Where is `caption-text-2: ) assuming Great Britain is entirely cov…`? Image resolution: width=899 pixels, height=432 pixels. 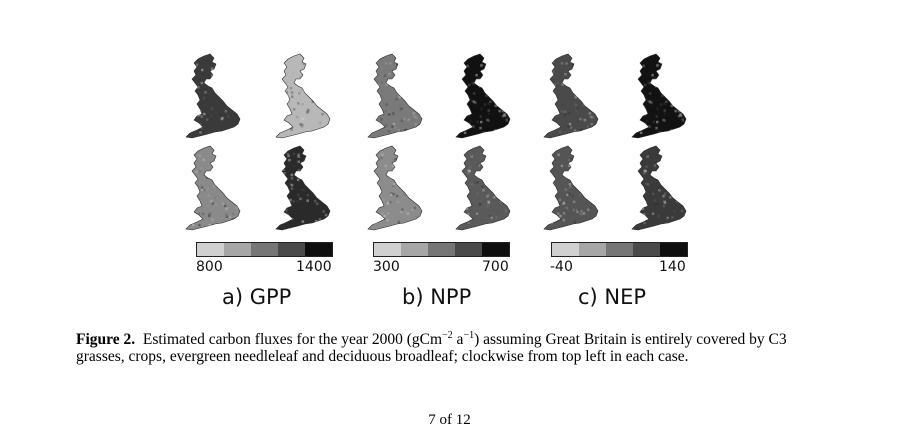
caption-text-2: ) assuming Great Britain is entirely cov… is located at coordinates (431, 348).